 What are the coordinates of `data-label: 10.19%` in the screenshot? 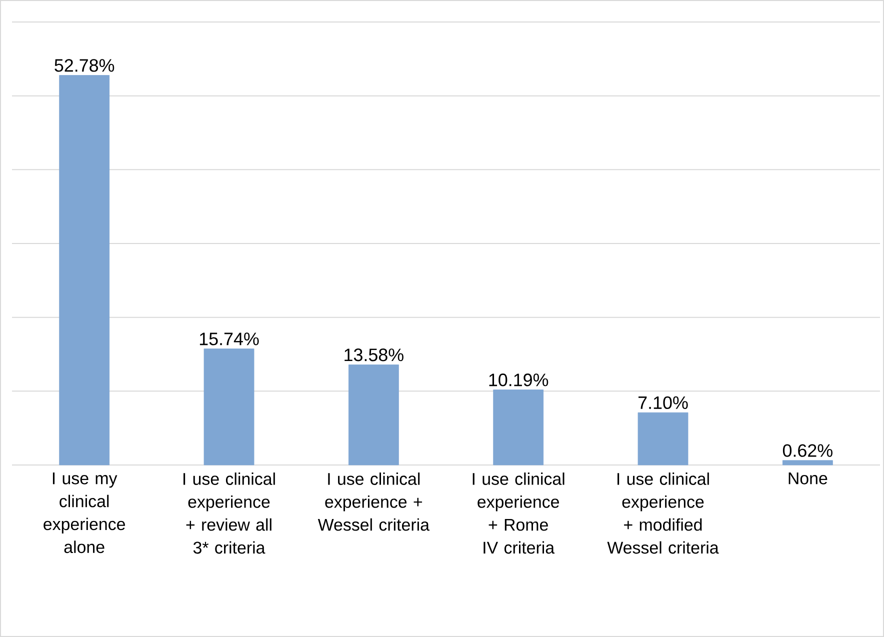 It's located at (518, 380).